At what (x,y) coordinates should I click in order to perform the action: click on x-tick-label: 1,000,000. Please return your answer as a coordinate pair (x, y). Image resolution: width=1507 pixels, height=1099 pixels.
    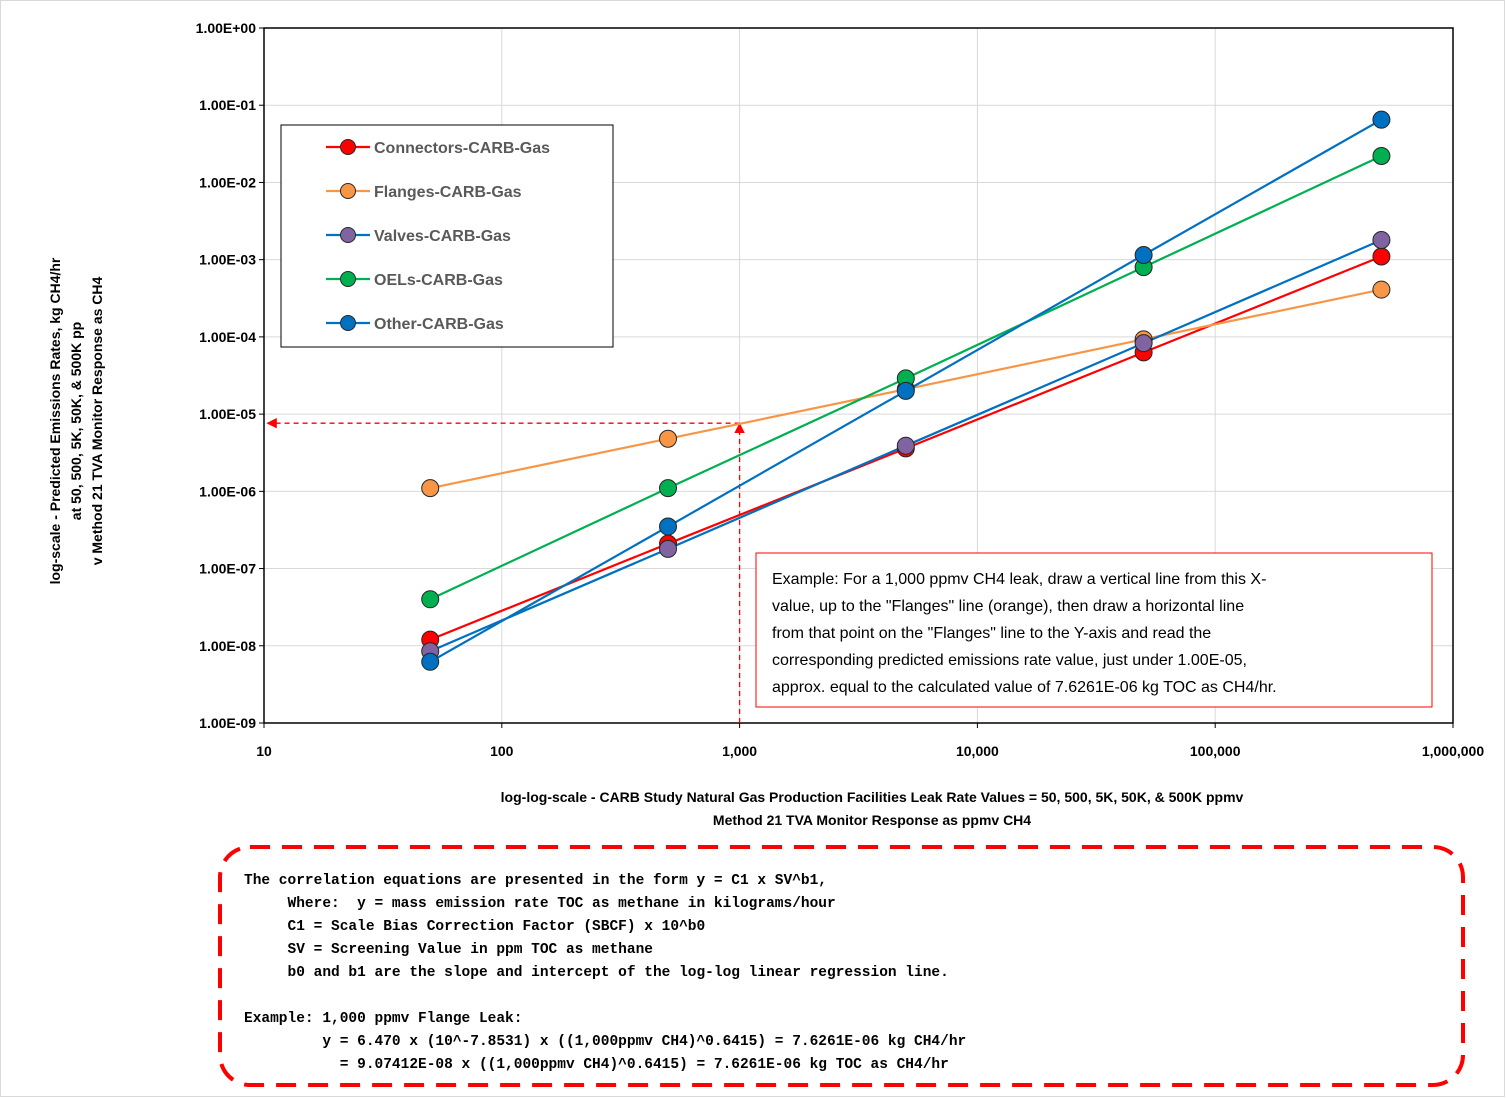
    Looking at the image, I should click on (1453, 751).